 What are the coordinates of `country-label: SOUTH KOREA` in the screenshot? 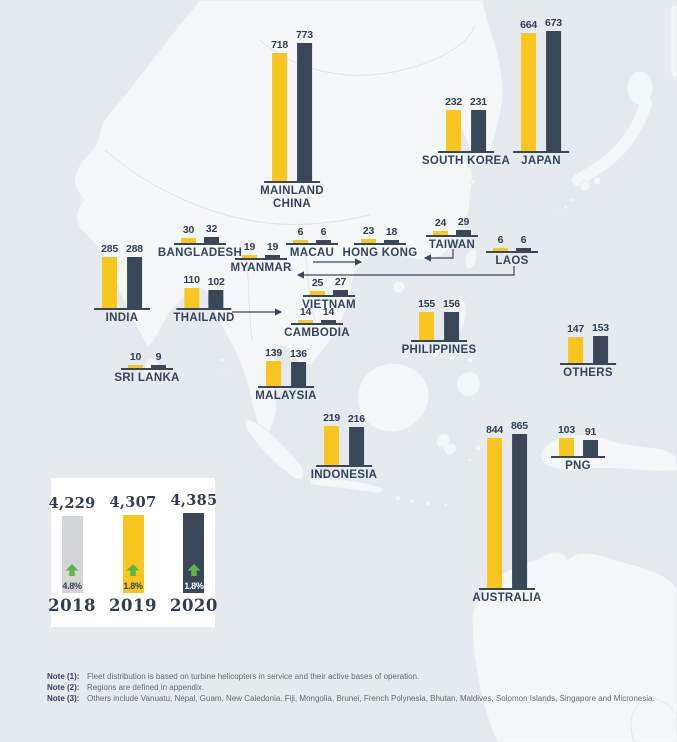 It's located at (466, 161).